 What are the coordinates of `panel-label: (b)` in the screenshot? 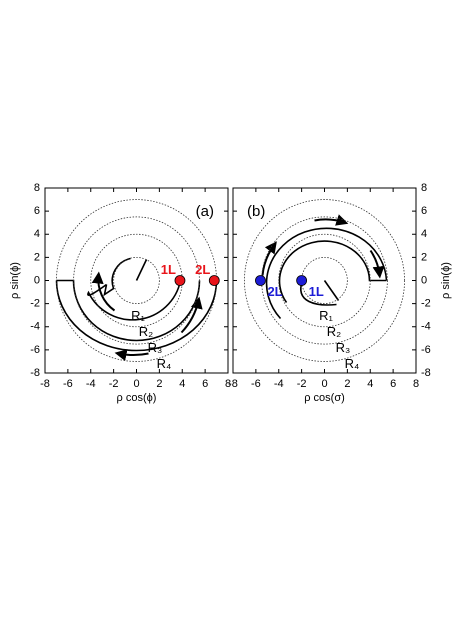 It's located at (256, 211).